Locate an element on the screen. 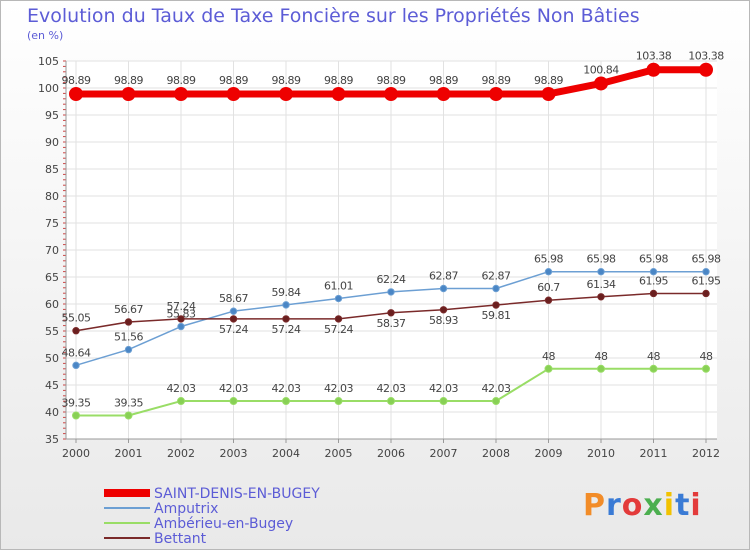 This screenshot has width=750, height=550. data-label: 100.84 is located at coordinates (601, 69).